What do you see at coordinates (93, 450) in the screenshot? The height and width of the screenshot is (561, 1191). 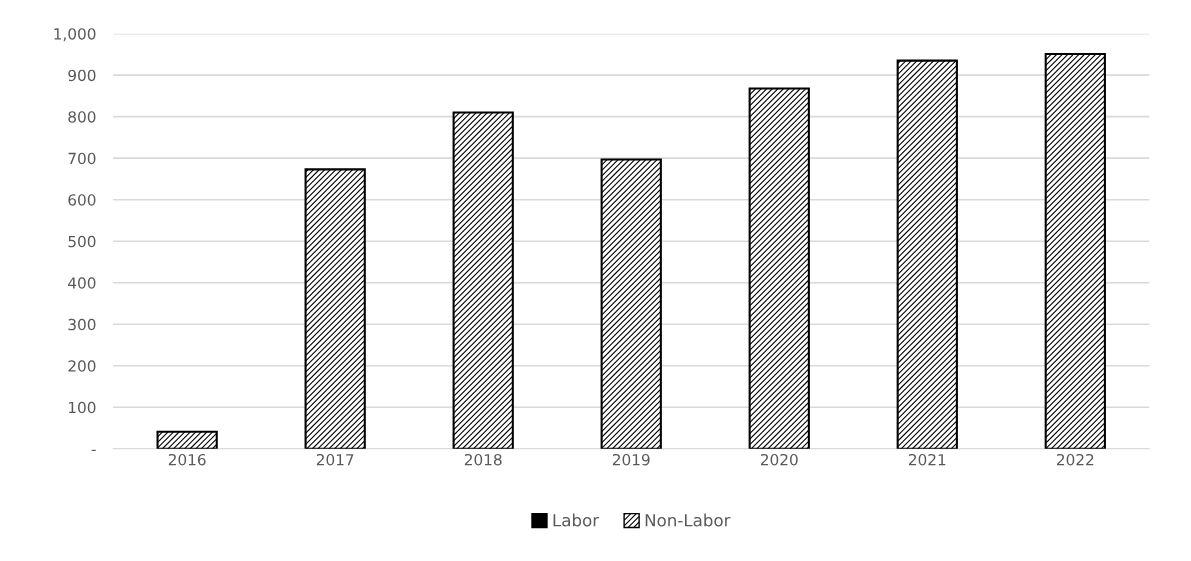 I see `y-tick-label: -` at bounding box center [93, 450].